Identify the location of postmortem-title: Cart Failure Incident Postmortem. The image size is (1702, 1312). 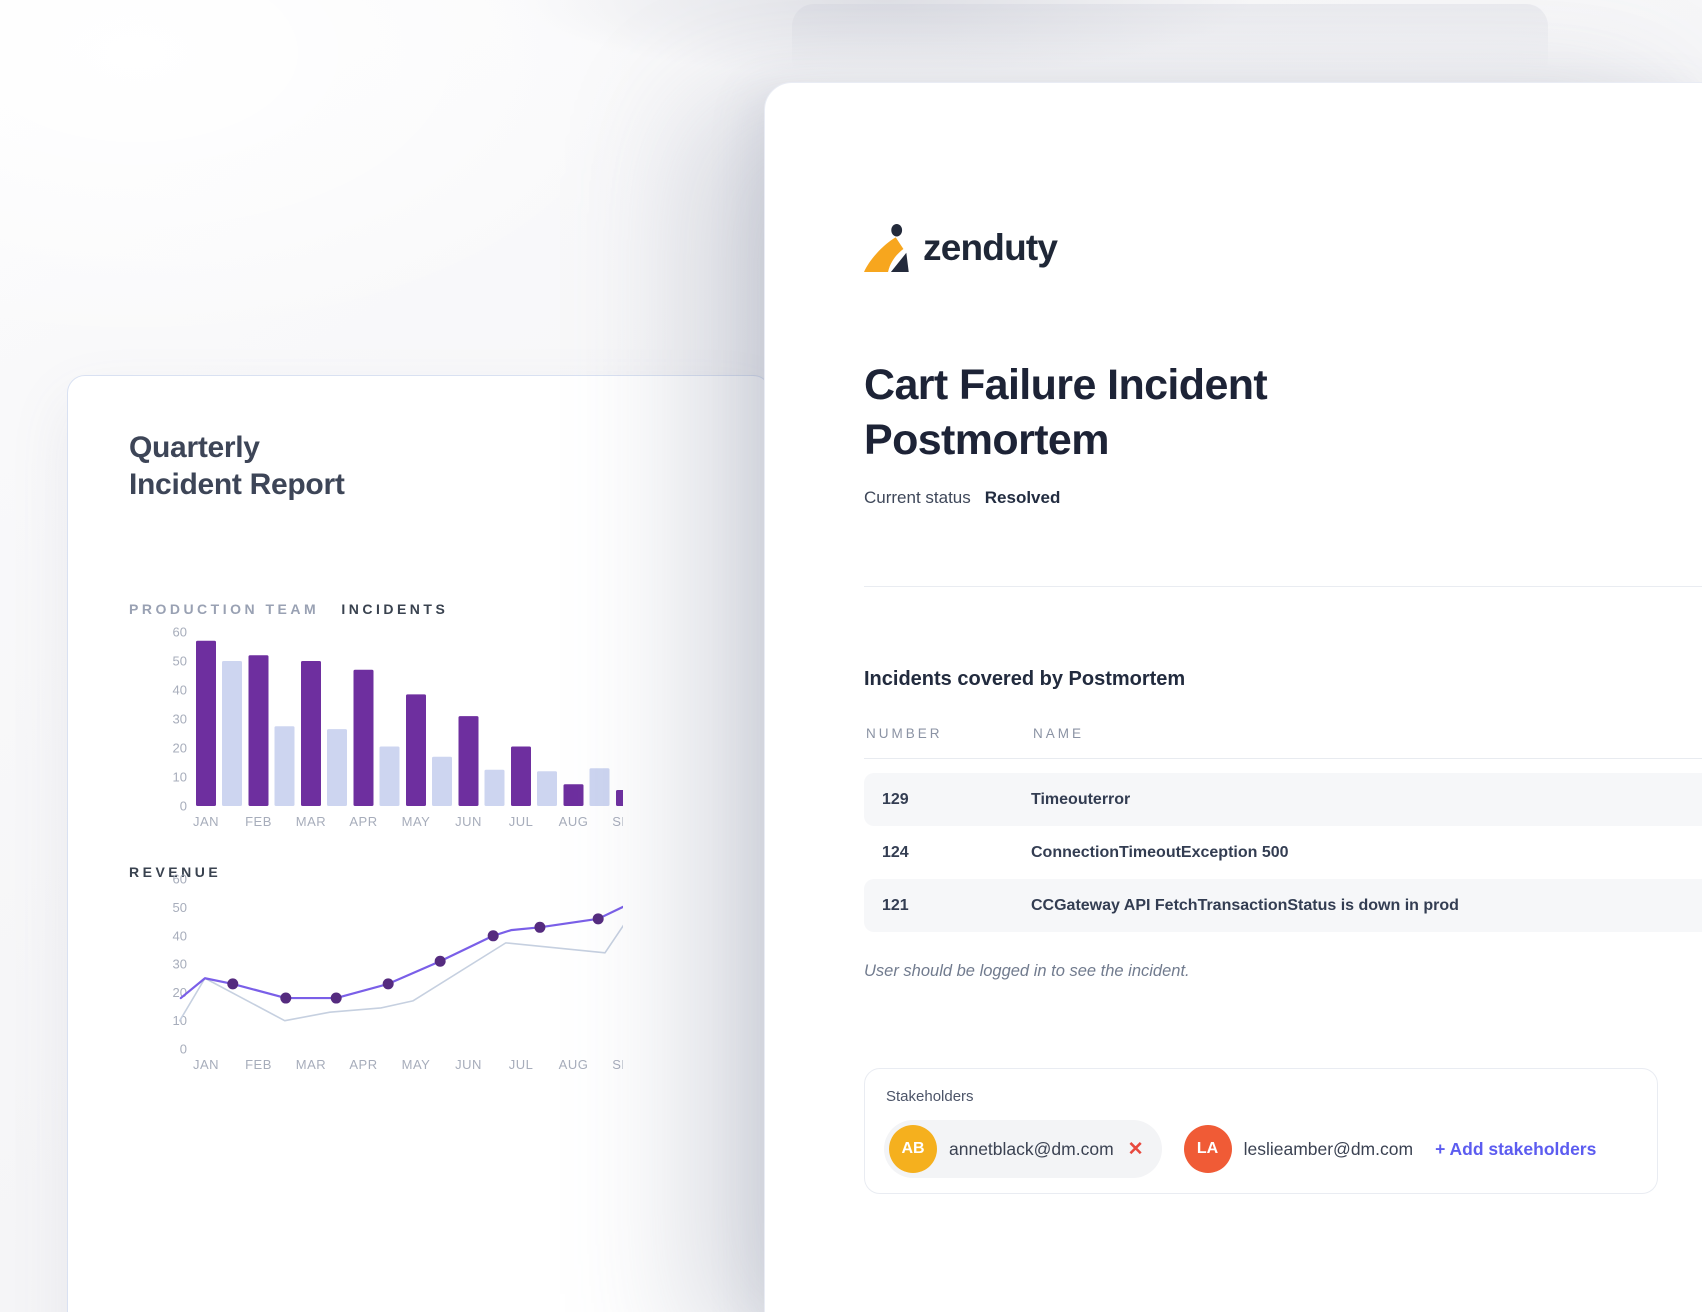
(1066, 412).